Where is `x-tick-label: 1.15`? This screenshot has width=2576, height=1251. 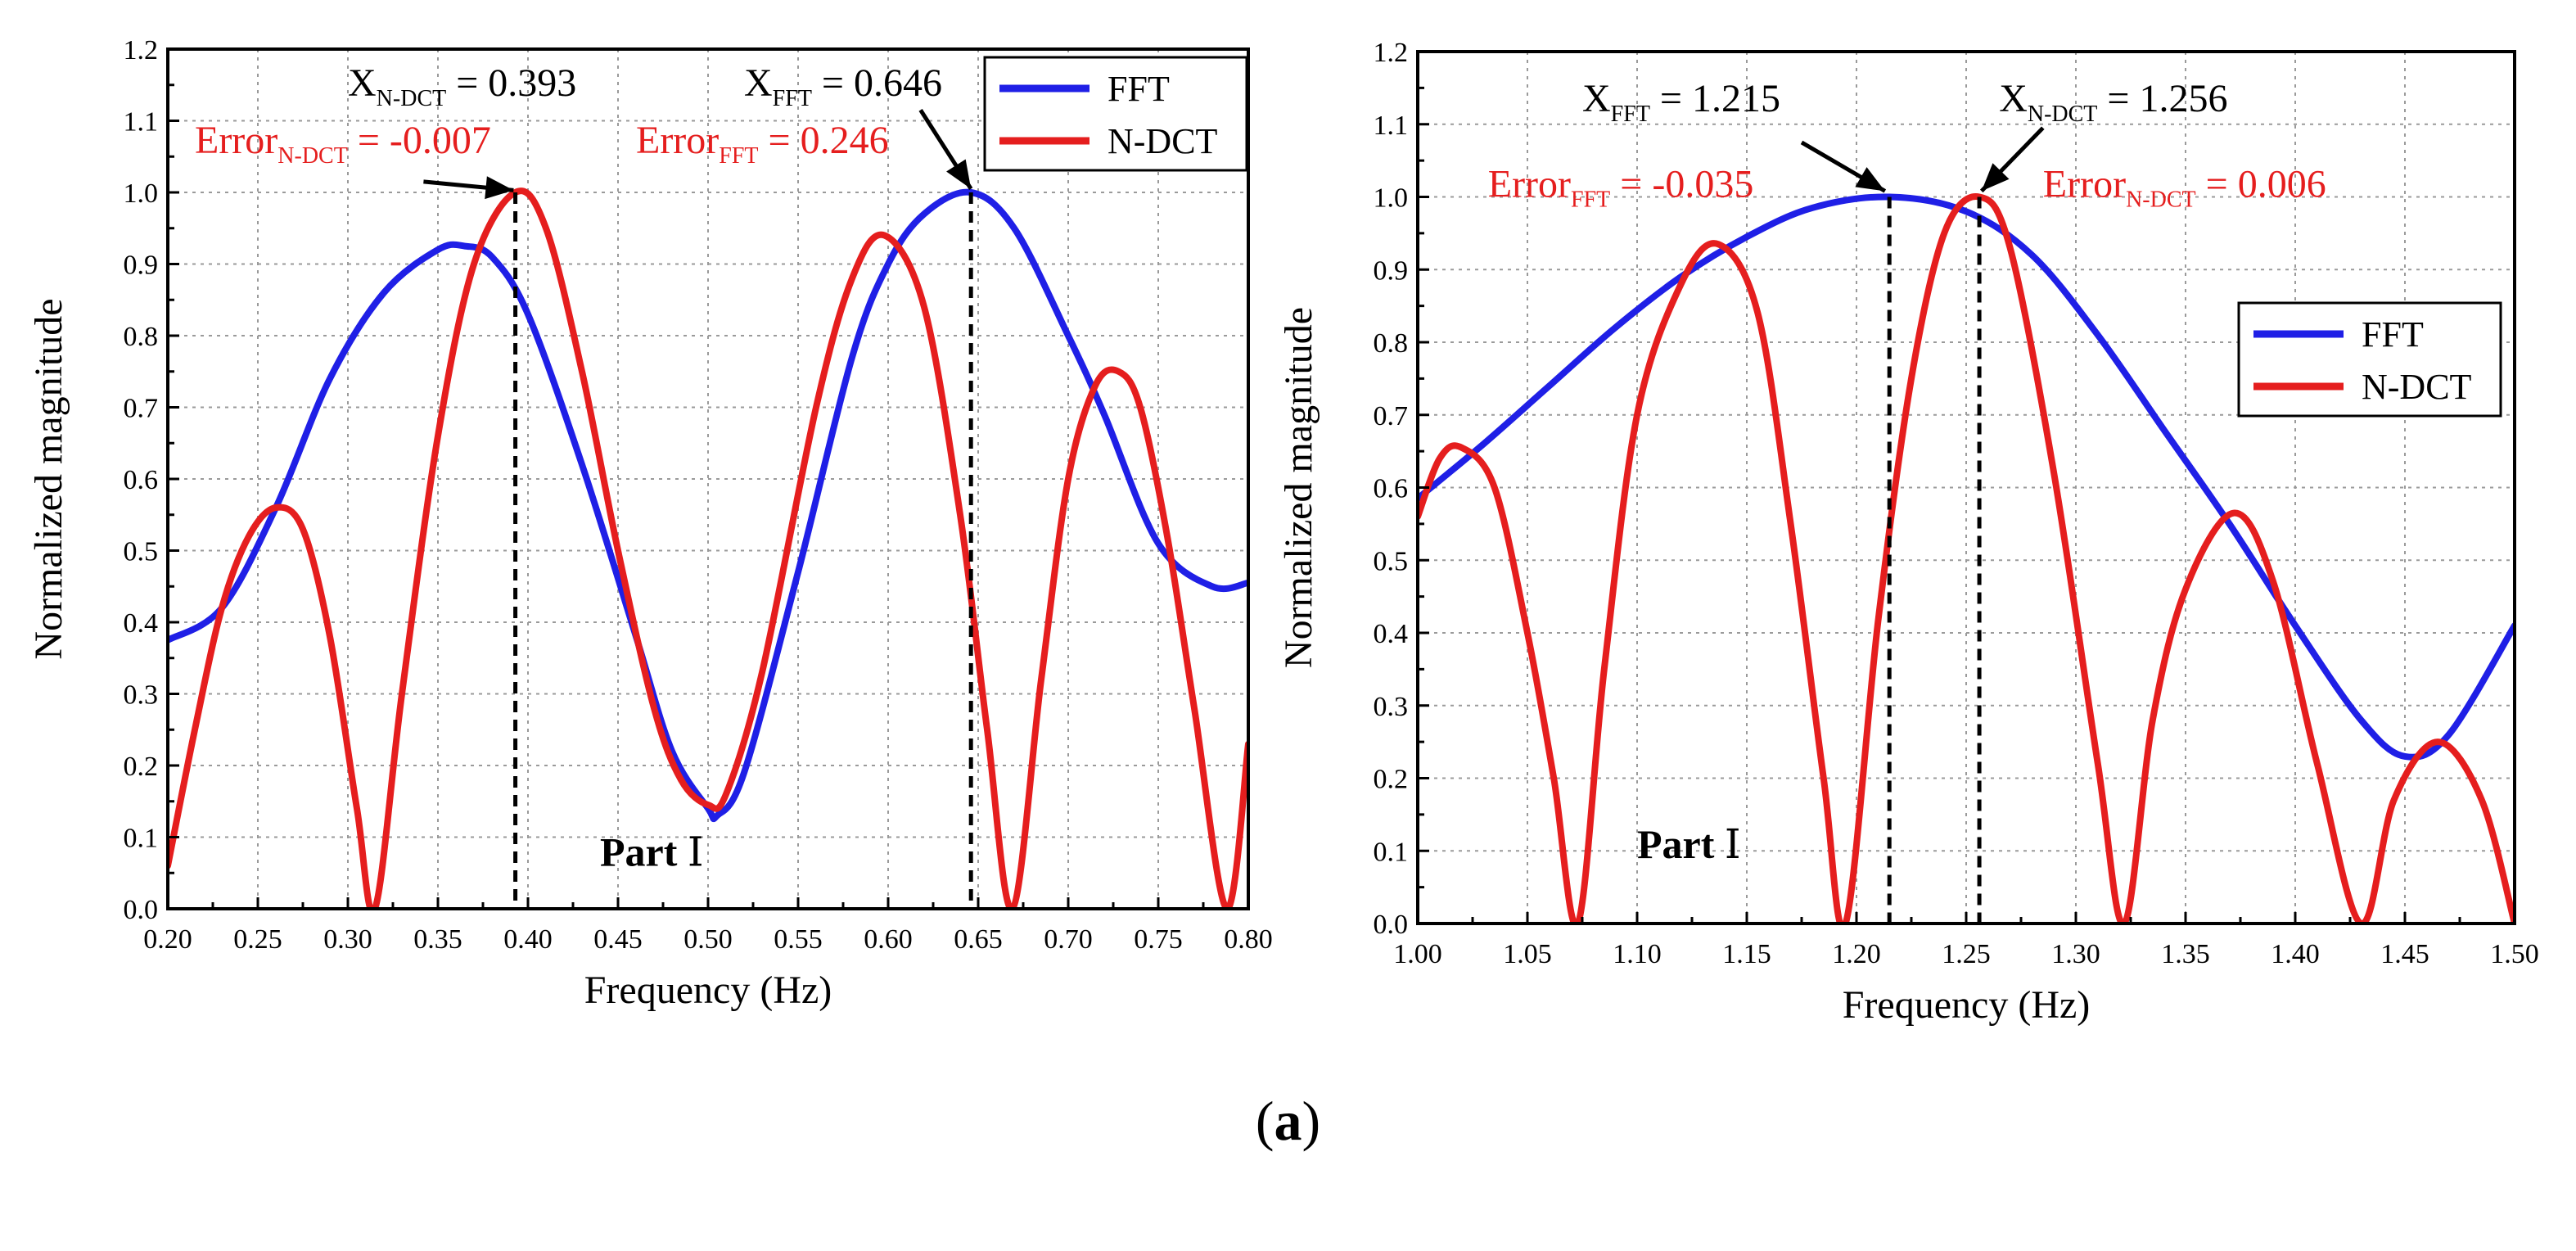
x-tick-label: 1.15 is located at coordinates (1746, 954).